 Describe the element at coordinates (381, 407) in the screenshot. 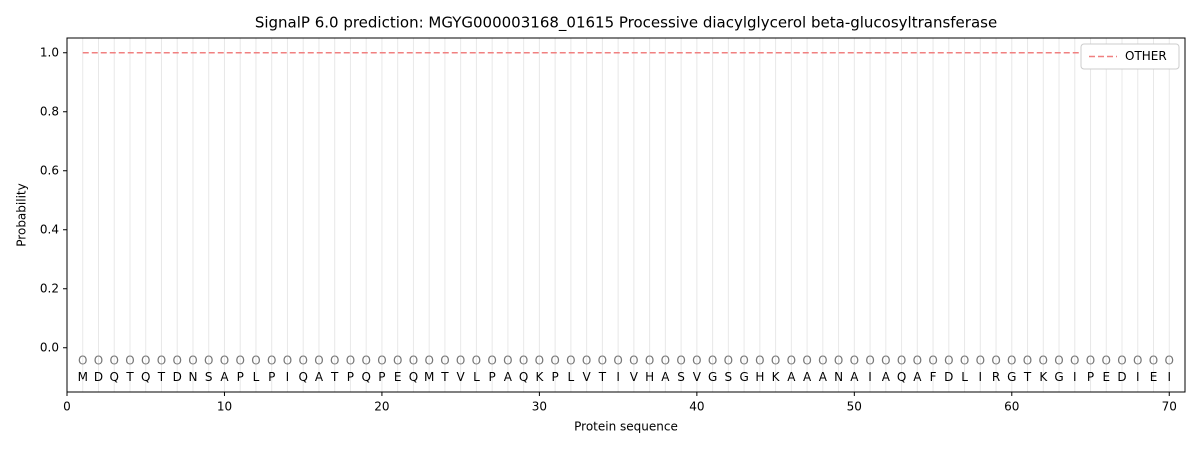

I see `x-tick-label: 20` at that location.